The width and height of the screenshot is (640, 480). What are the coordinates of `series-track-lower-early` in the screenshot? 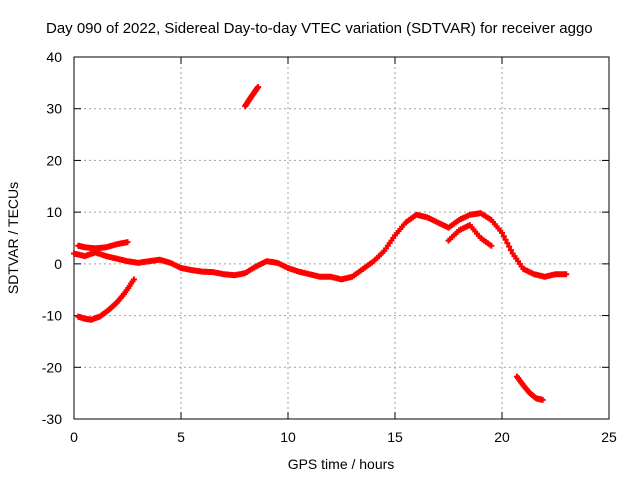 It's located at (106, 299).